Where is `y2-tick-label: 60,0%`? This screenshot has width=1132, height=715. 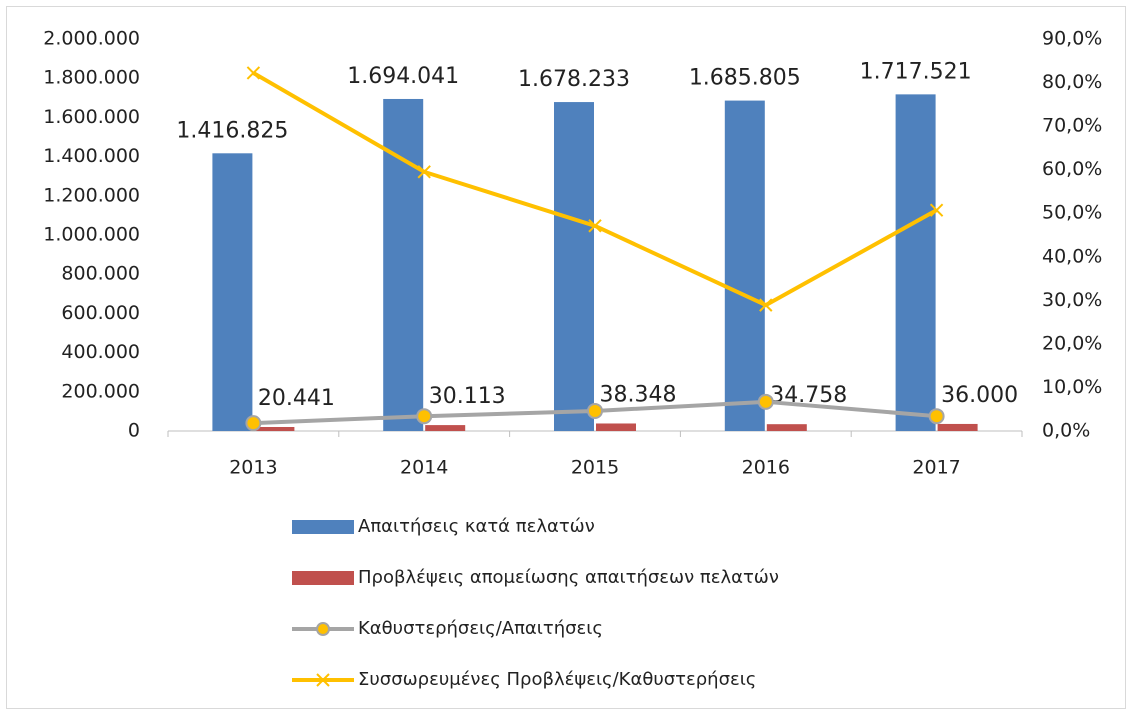
y2-tick-label: 60,0% is located at coordinates (1072, 169).